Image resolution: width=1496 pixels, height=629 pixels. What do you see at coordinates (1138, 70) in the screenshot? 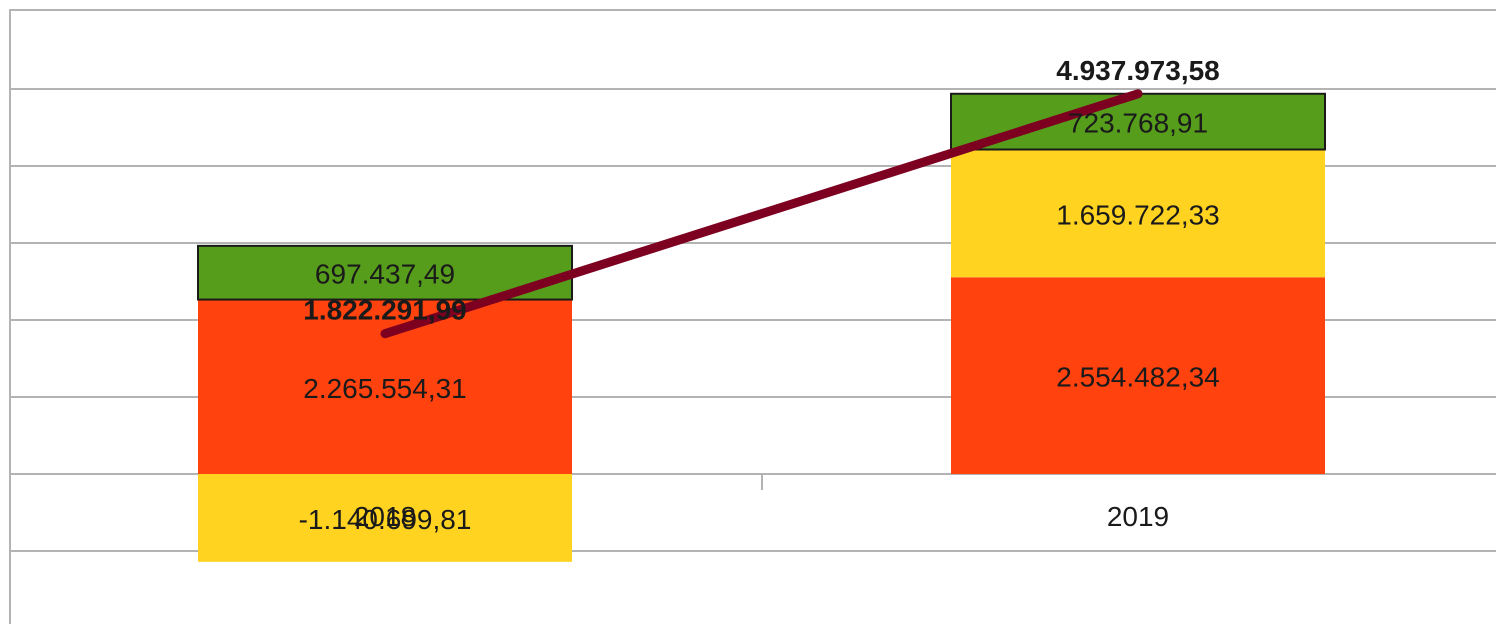
I see `total-value-label: 4.937.973,58` at bounding box center [1138, 70].